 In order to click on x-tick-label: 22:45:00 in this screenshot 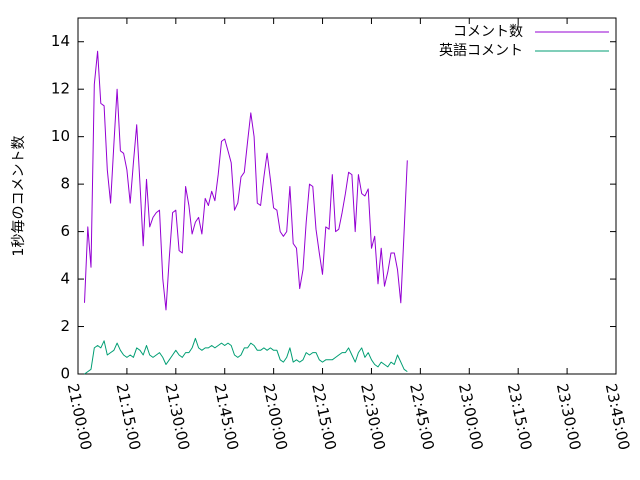, I will do `click(422, 417)`.